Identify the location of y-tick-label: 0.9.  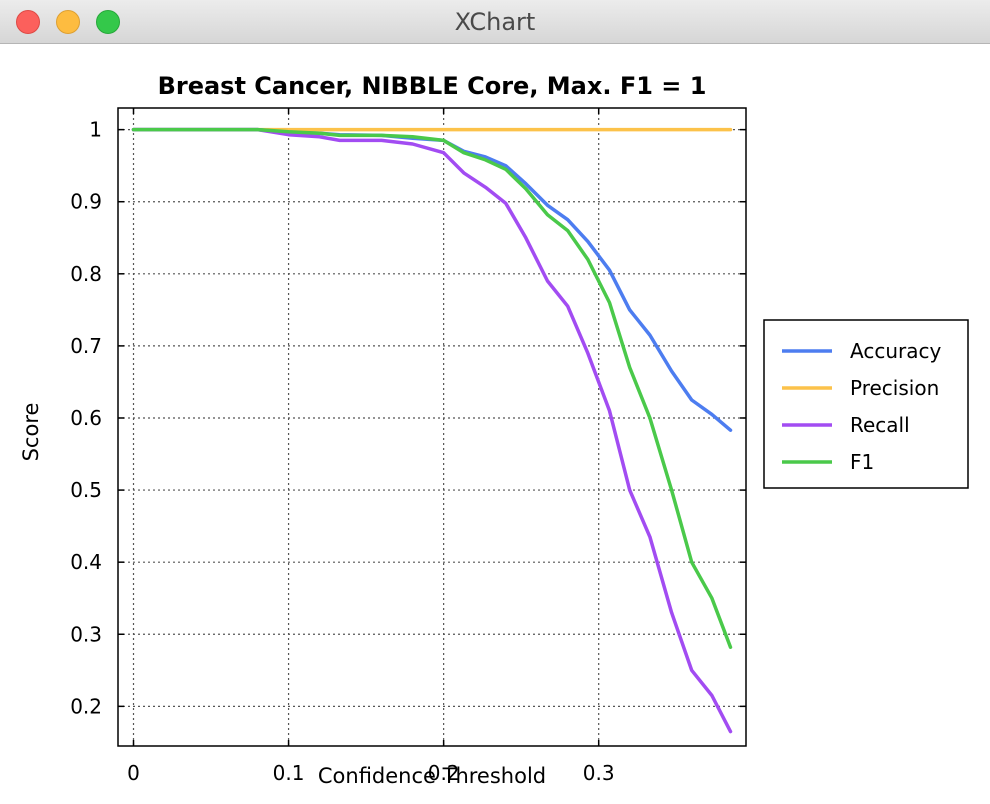
(86, 202).